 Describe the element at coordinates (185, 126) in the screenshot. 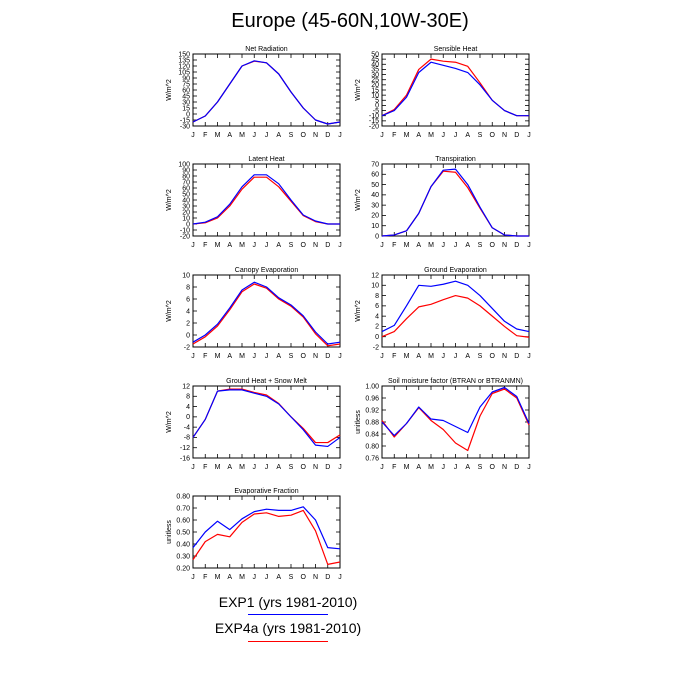

I see `y-tick-label: -30` at that location.